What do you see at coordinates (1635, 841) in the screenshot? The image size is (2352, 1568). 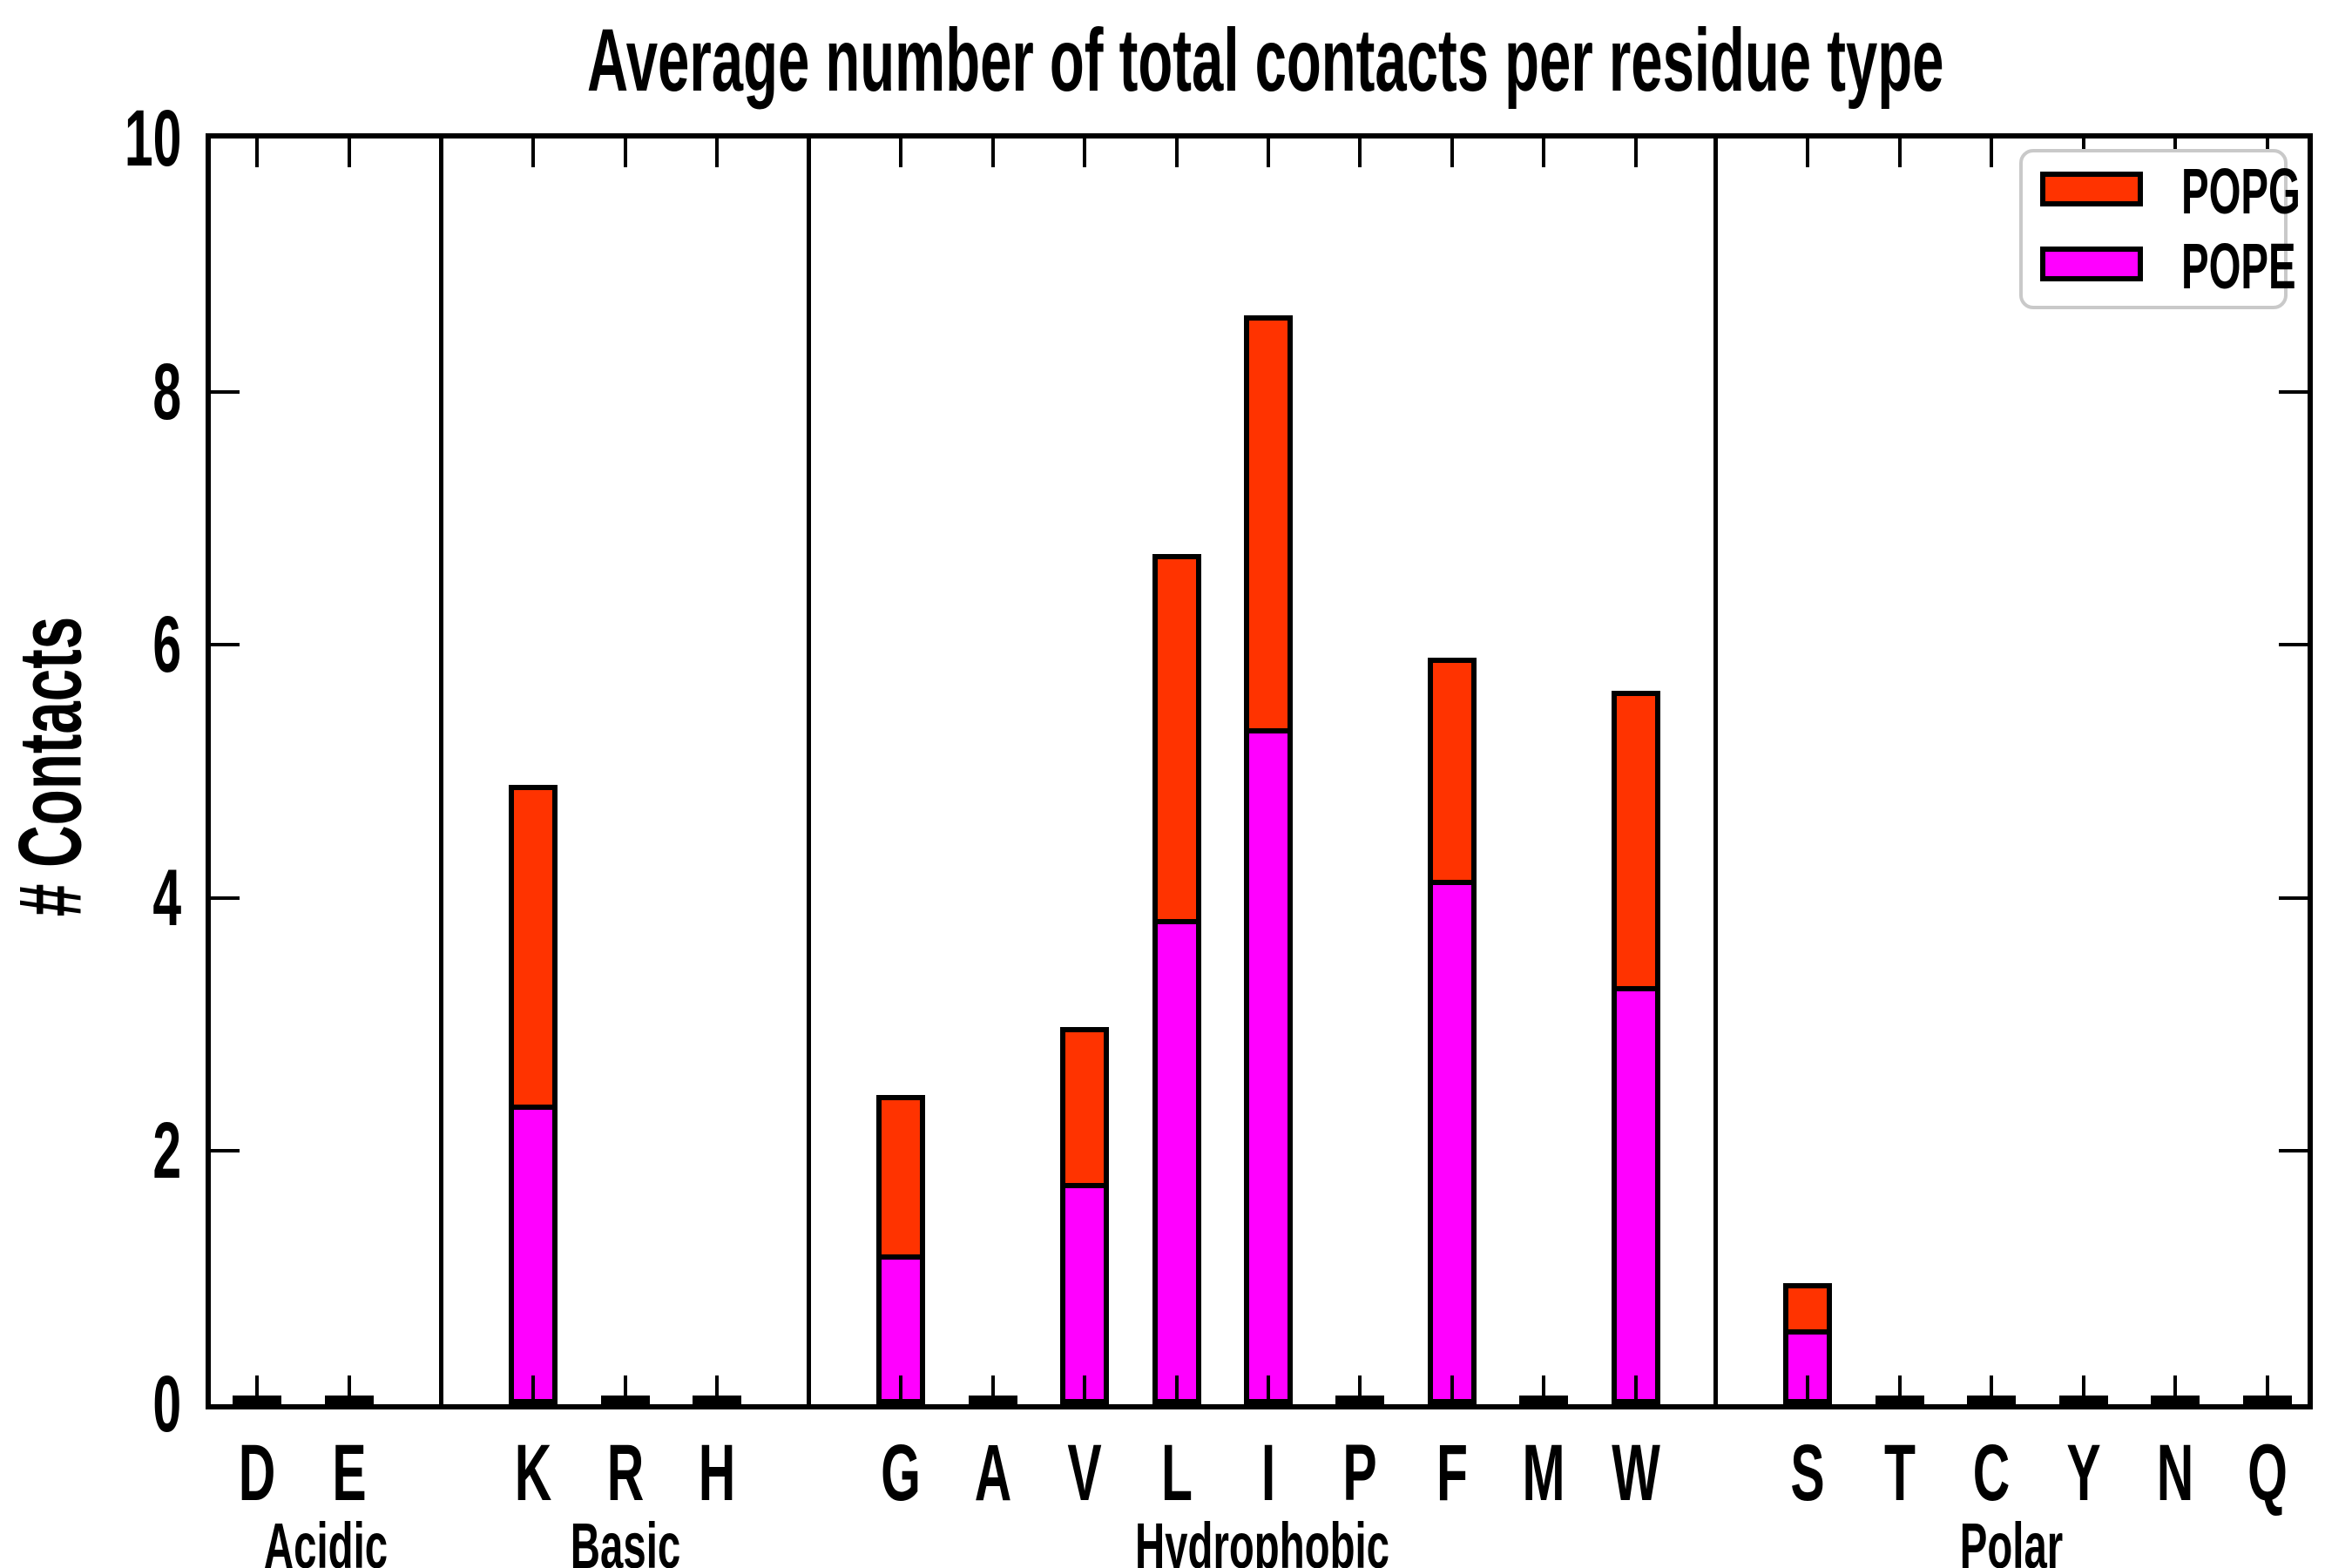 I see `bar-W-popg` at bounding box center [1635, 841].